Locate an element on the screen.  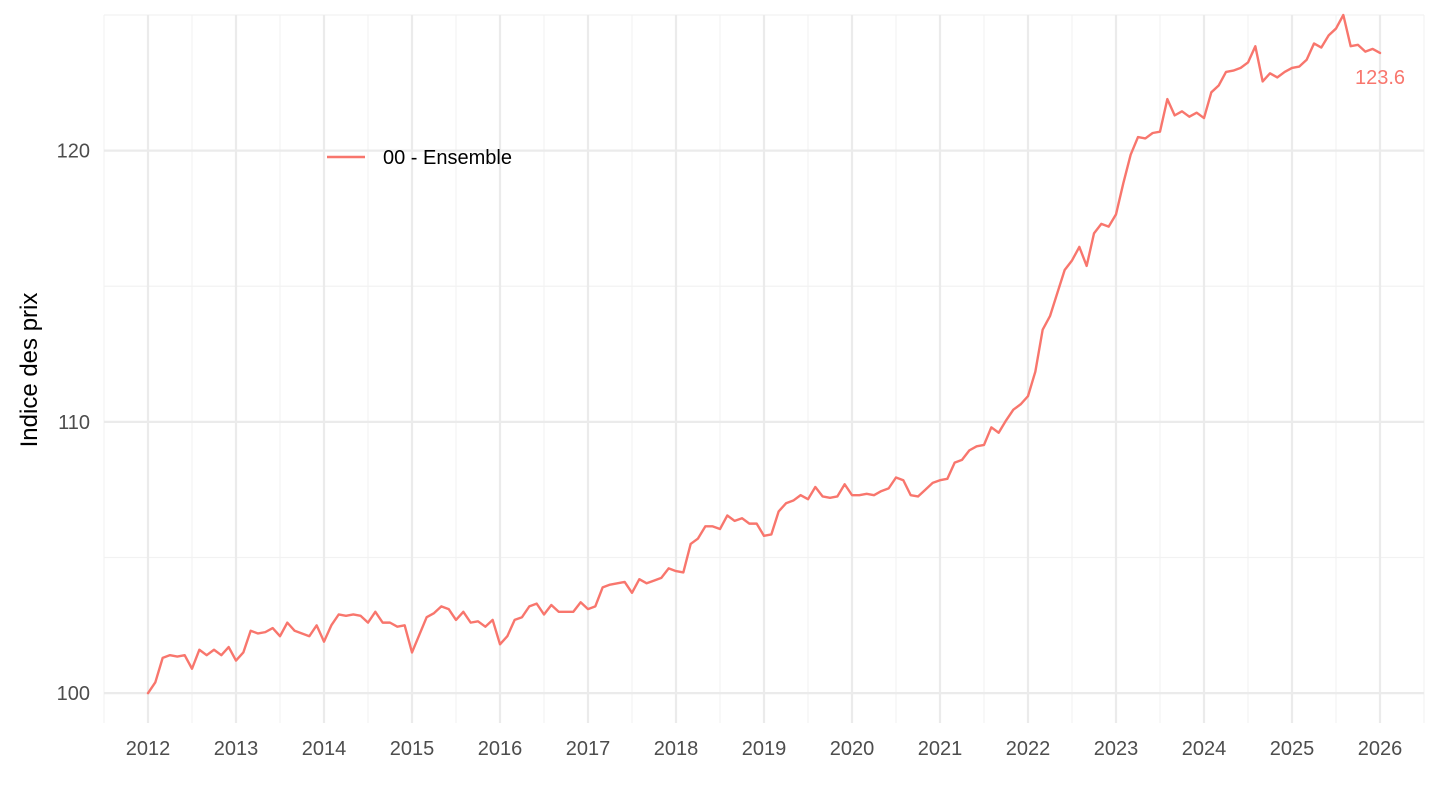
x-tick-label: 2026 is located at coordinates (1380, 749).